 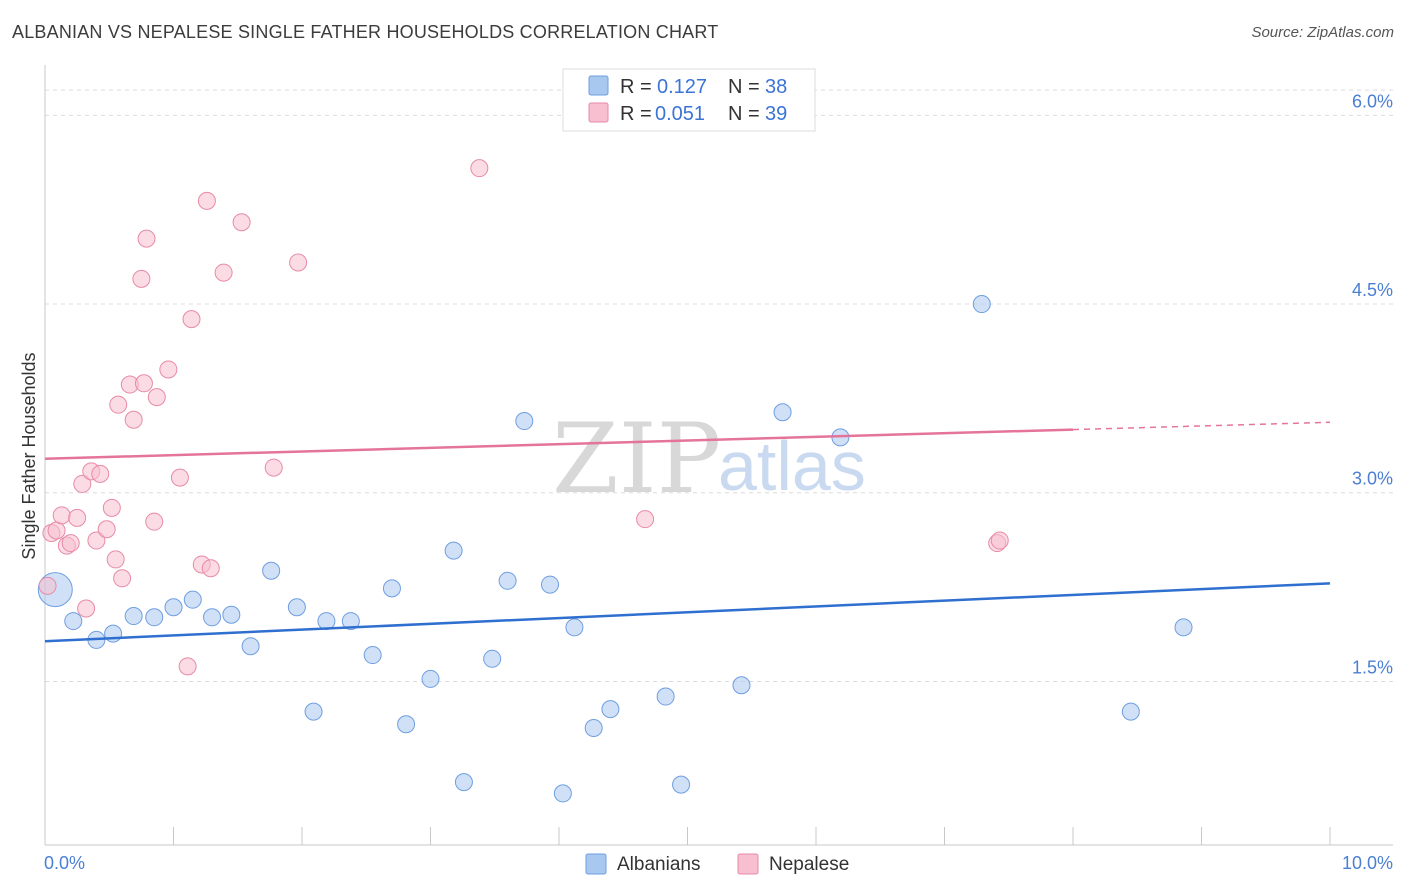 What do you see at coordinates (64, 863) in the screenshot?
I see `x-tick-label-min: 0.0%` at bounding box center [64, 863].